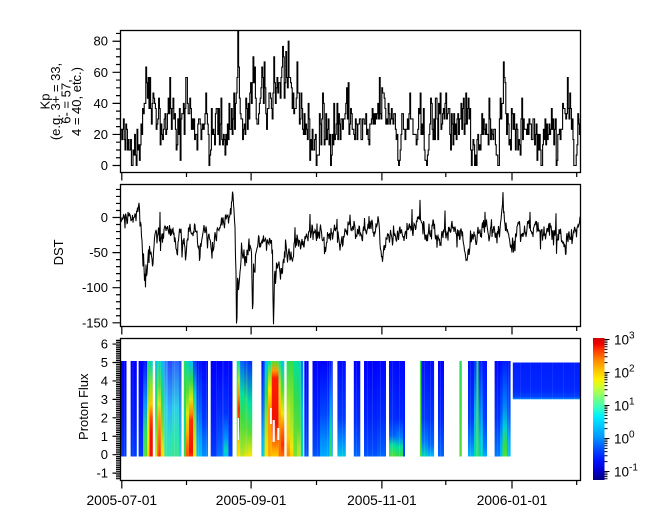  Describe the element at coordinates (95, 287) in the screenshot. I see `svg-text: -100` at that location.